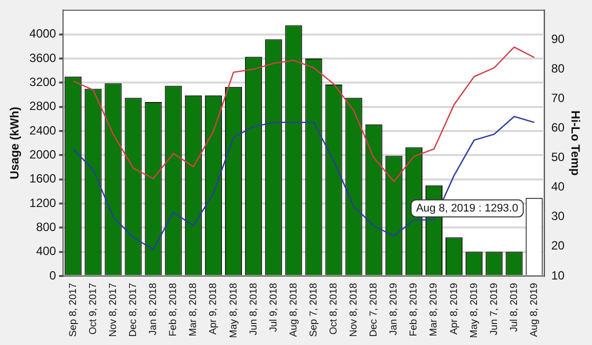 This screenshot has width=592, height=345. What do you see at coordinates (558, 187) in the screenshot?
I see `y2-tick-label: 40` at bounding box center [558, 187].